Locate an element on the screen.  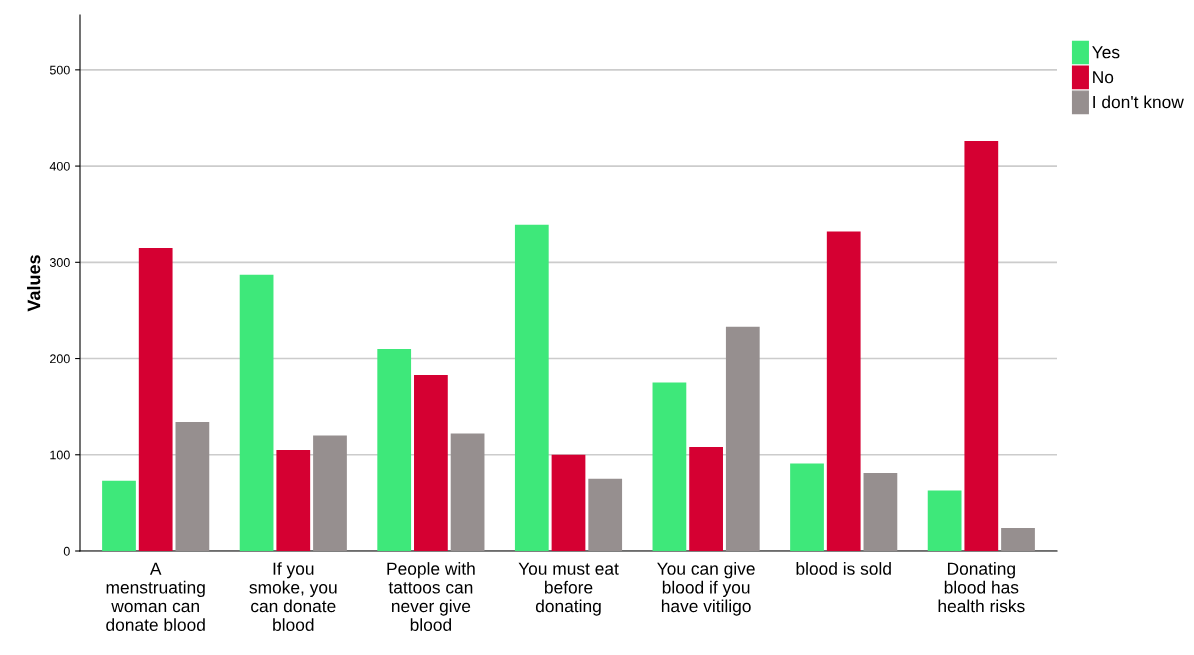
legend-label: I don't know is located at coordinates (1138, 102).